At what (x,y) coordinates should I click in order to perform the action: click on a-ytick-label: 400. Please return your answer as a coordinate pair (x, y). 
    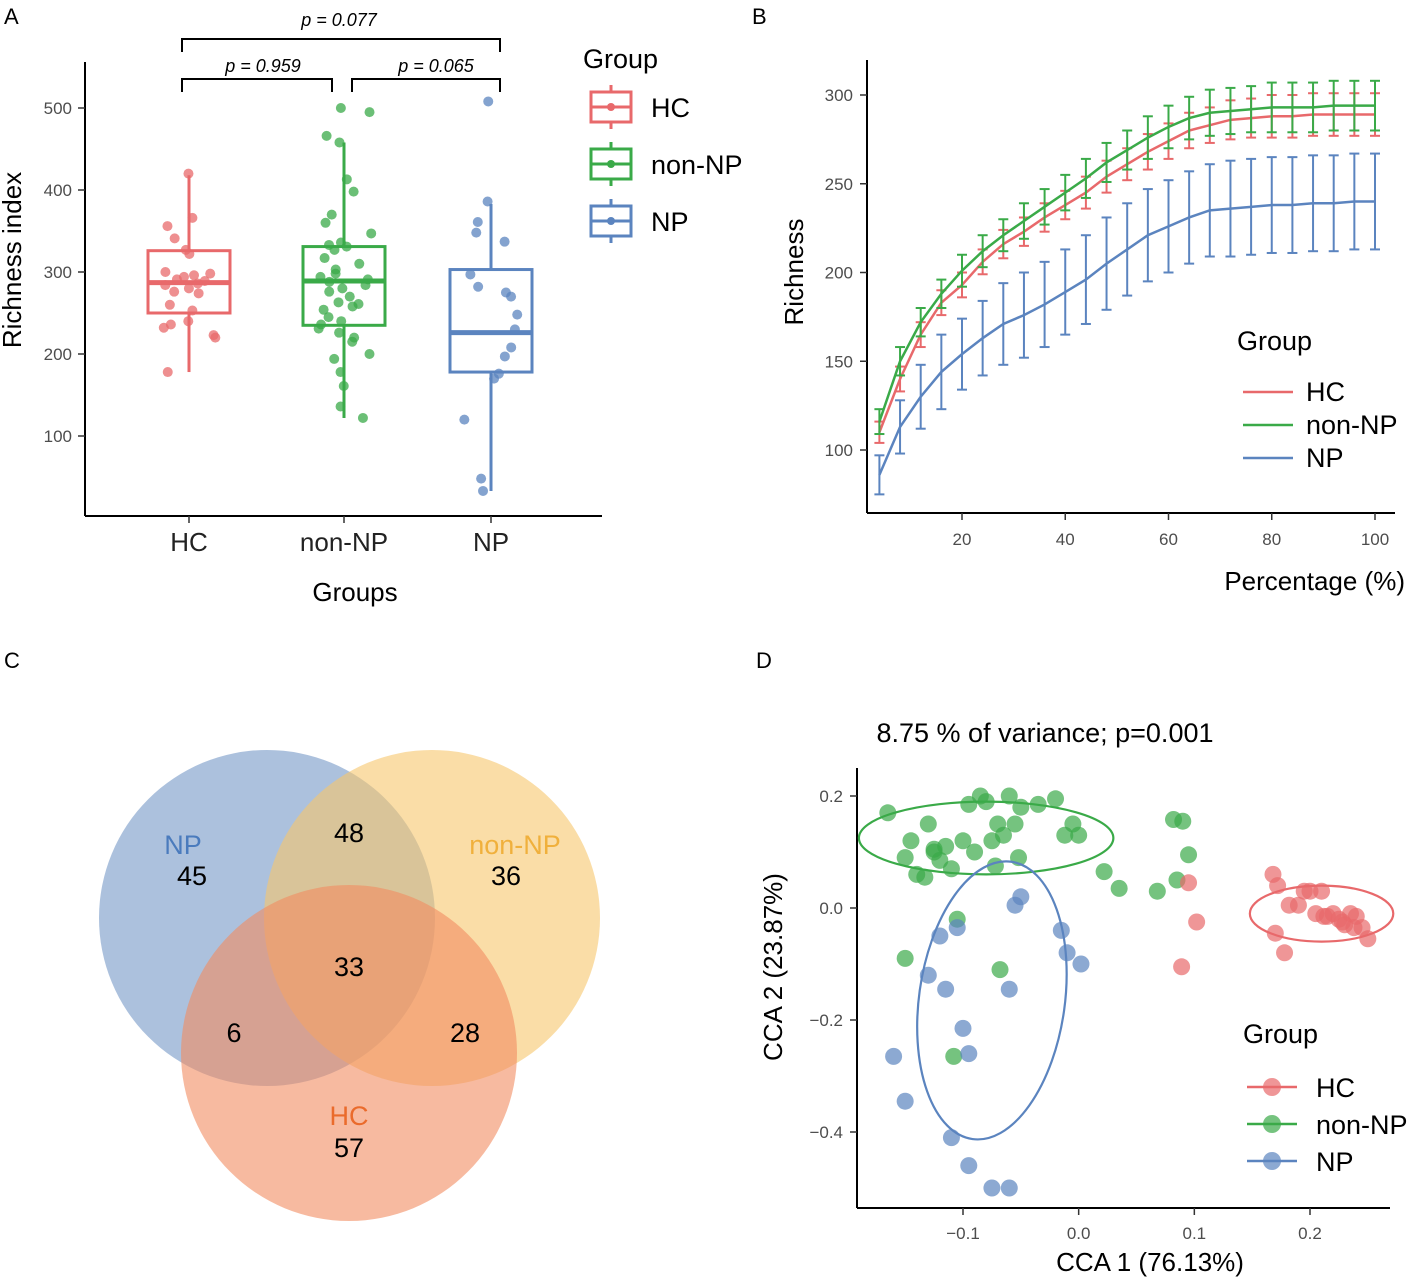
    Looking at the image, I should click on (58, 190).